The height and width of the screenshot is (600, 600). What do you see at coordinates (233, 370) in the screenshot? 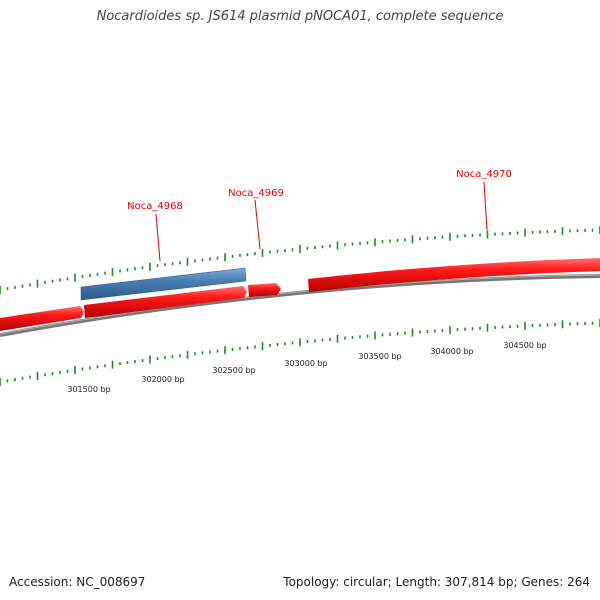
I see `scale-label: 302500 bp` at bounding box center [233, 370].